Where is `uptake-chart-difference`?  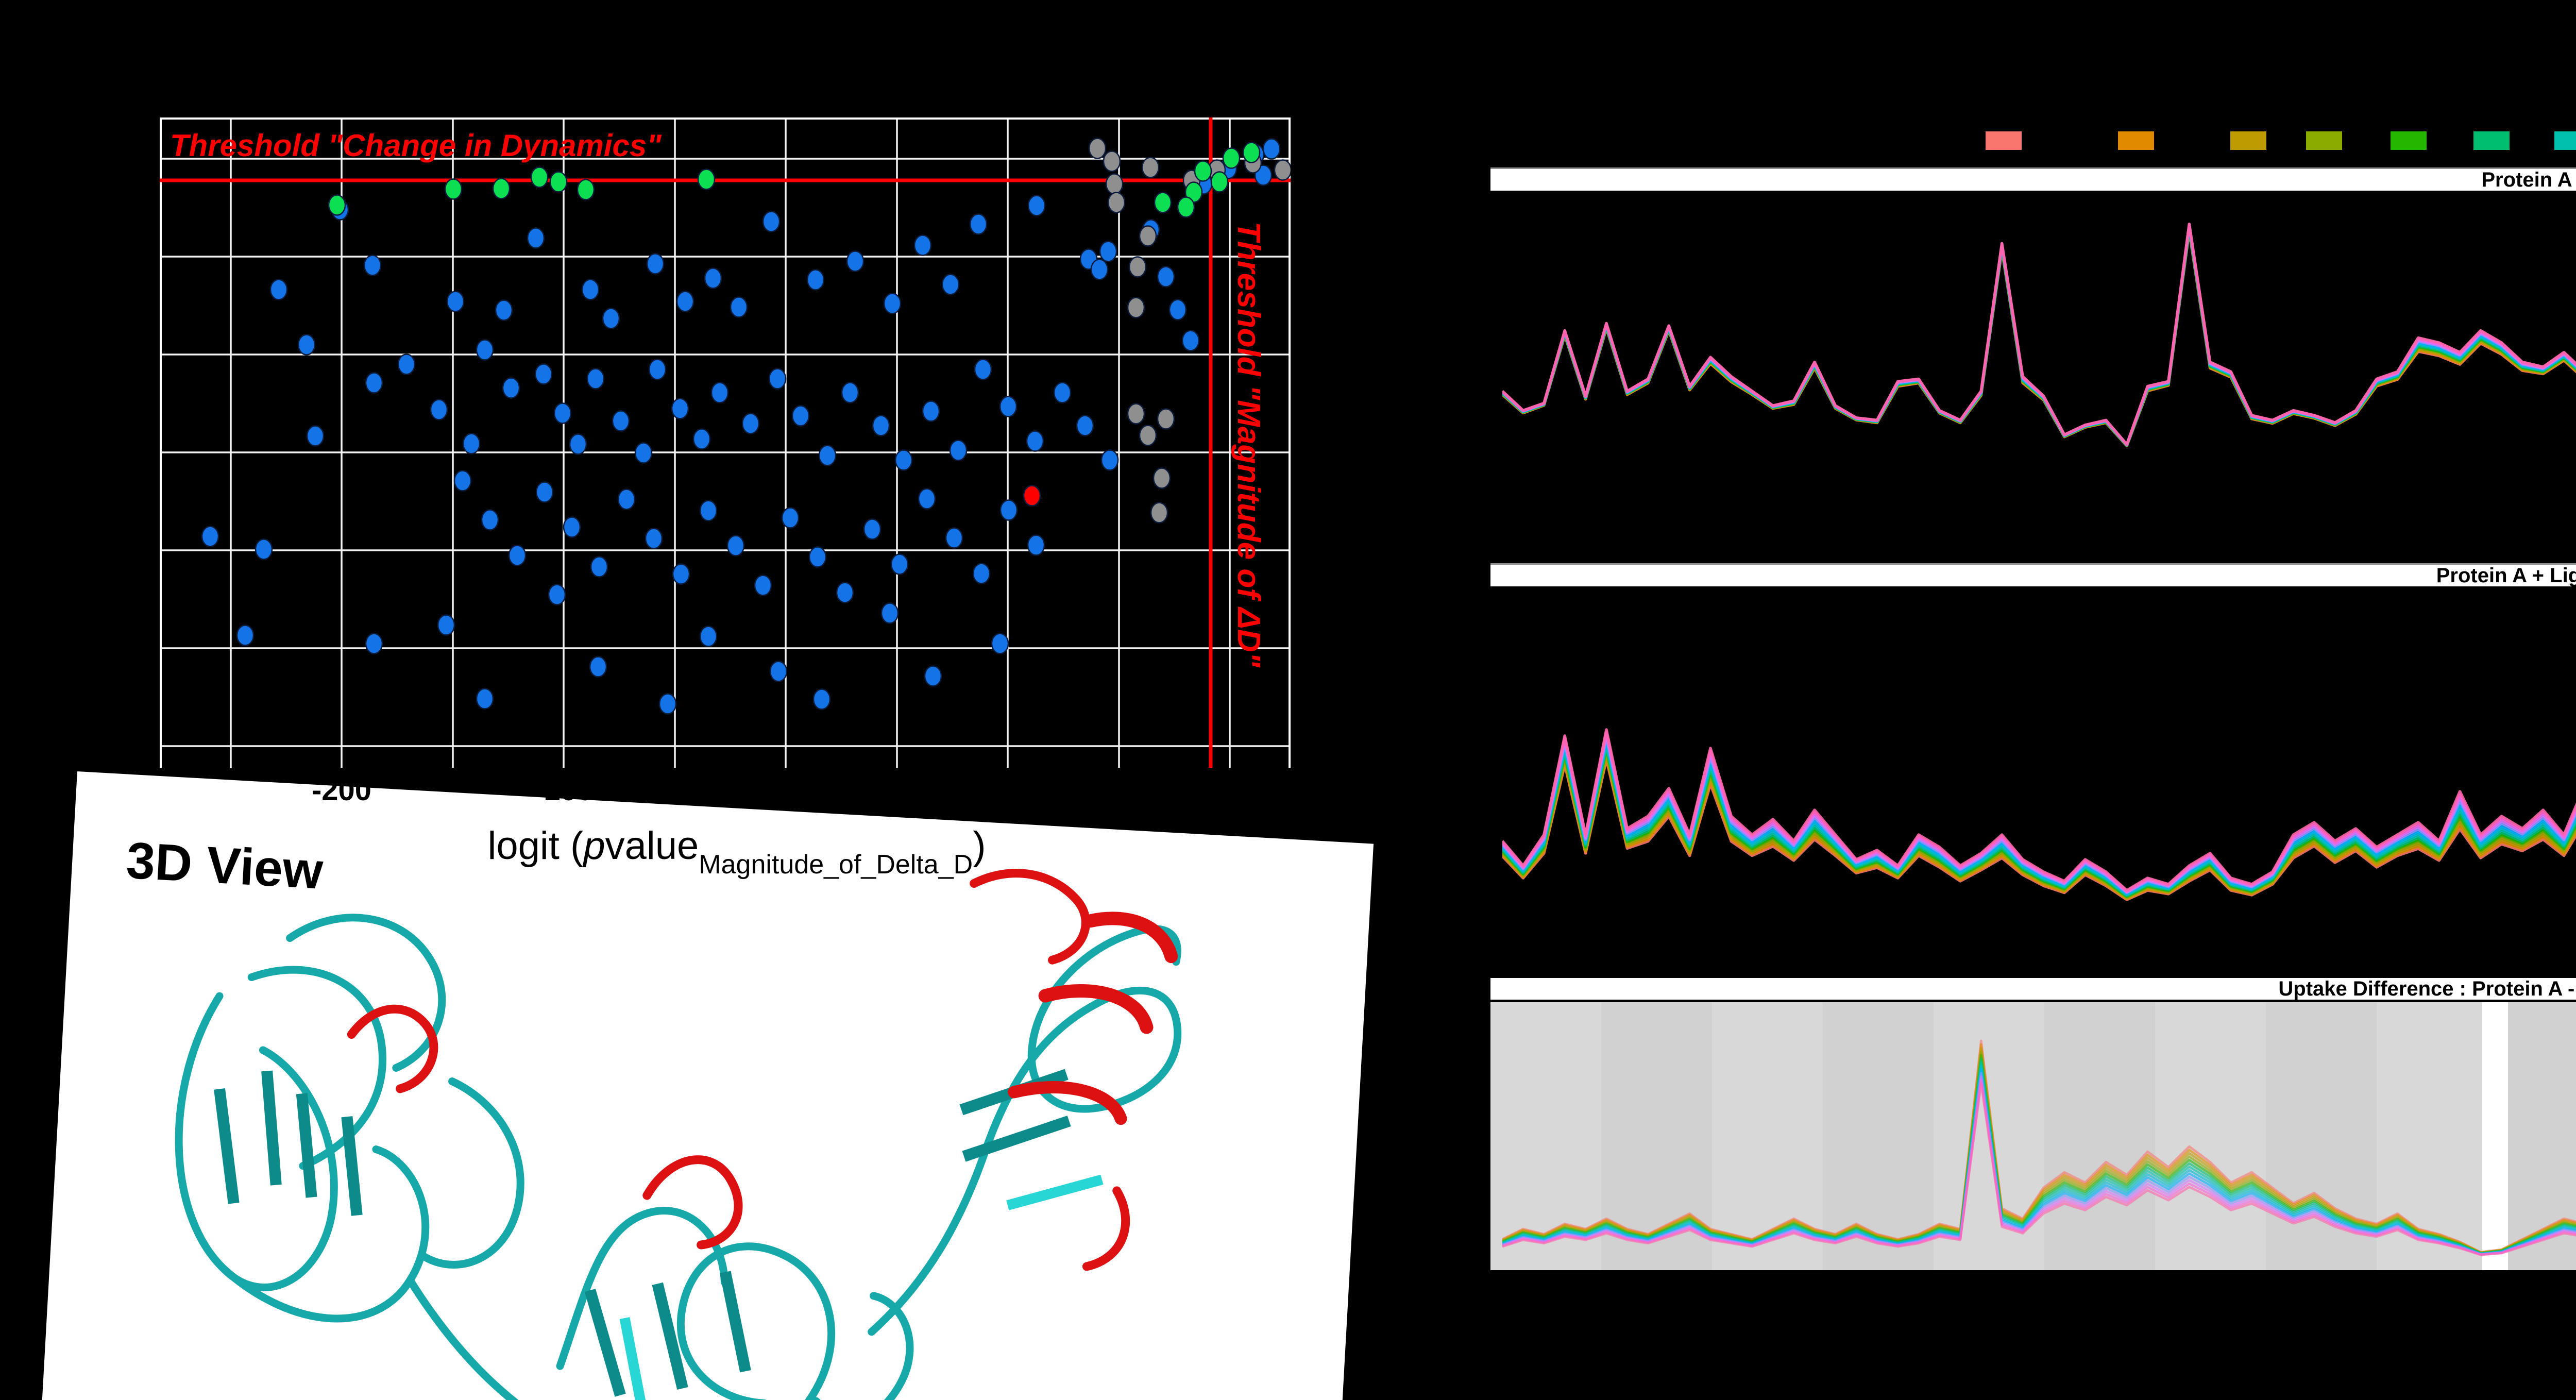
uptake-chart-difference is located at coordinates (2039, 1139).